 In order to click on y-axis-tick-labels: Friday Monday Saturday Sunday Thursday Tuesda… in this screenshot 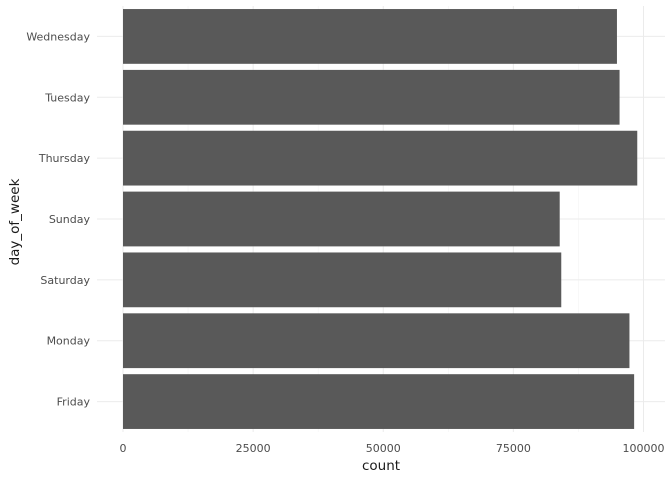, I will do `click(58, 219)`.